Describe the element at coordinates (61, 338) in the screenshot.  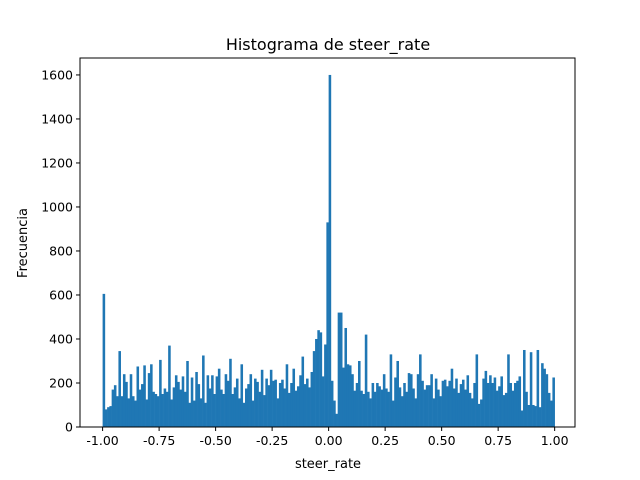
I see `y-tick-label: 400` at that location.